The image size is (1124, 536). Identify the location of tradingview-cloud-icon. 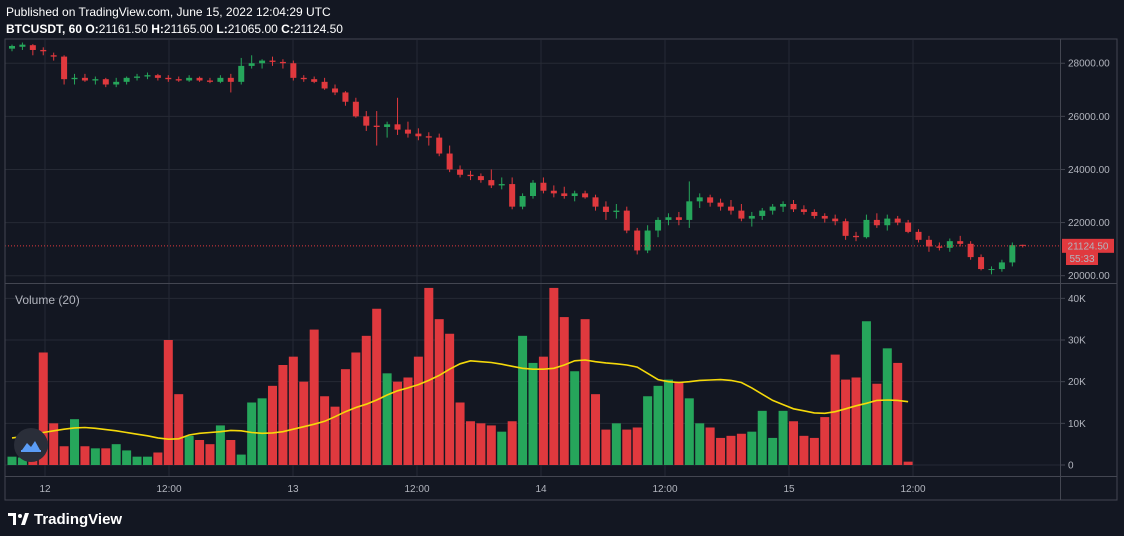
(31, 446).